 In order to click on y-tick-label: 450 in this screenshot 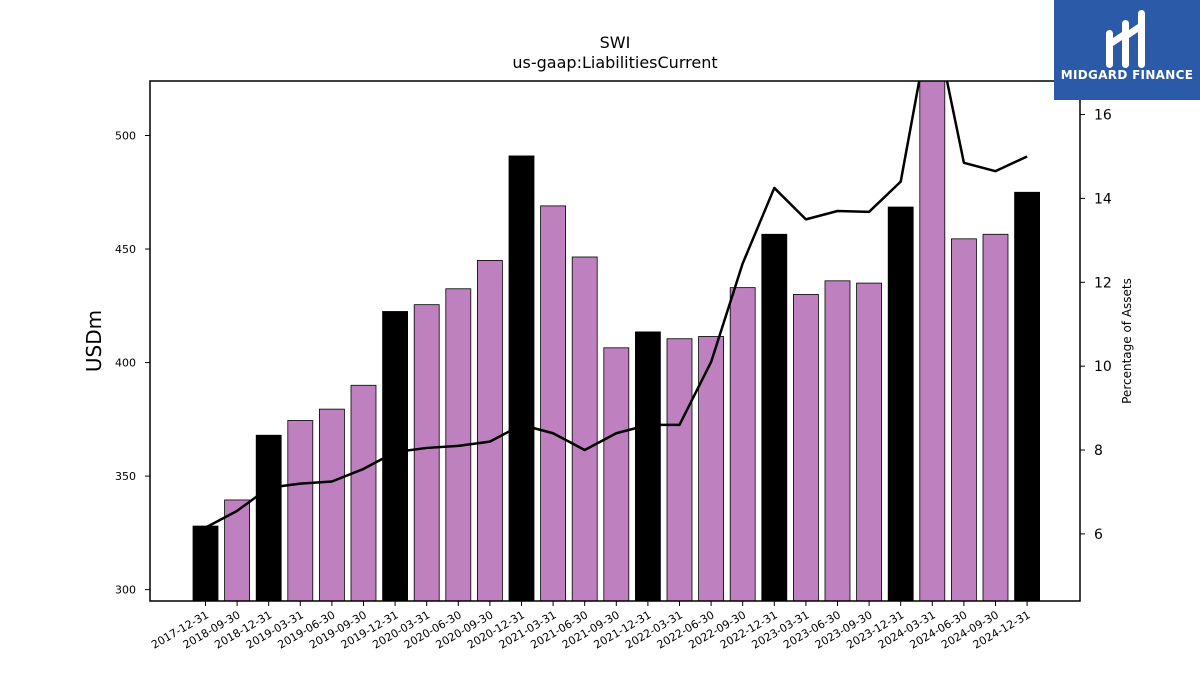, I will do `click(125, 249)`.